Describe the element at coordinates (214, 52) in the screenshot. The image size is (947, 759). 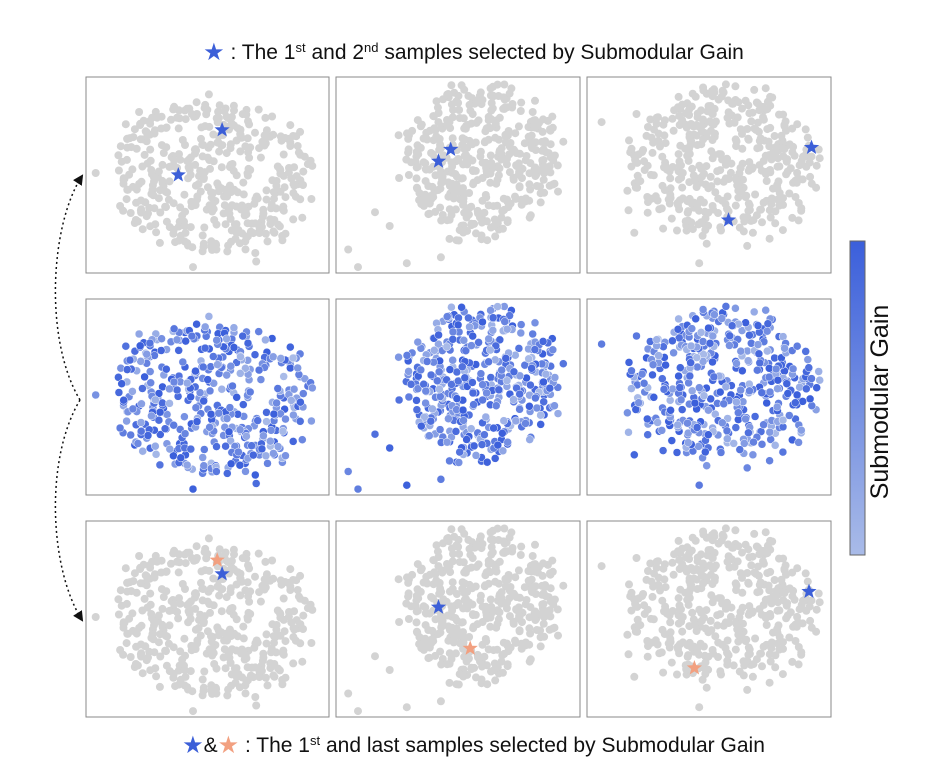
I see `star-icon: ★` at that location.